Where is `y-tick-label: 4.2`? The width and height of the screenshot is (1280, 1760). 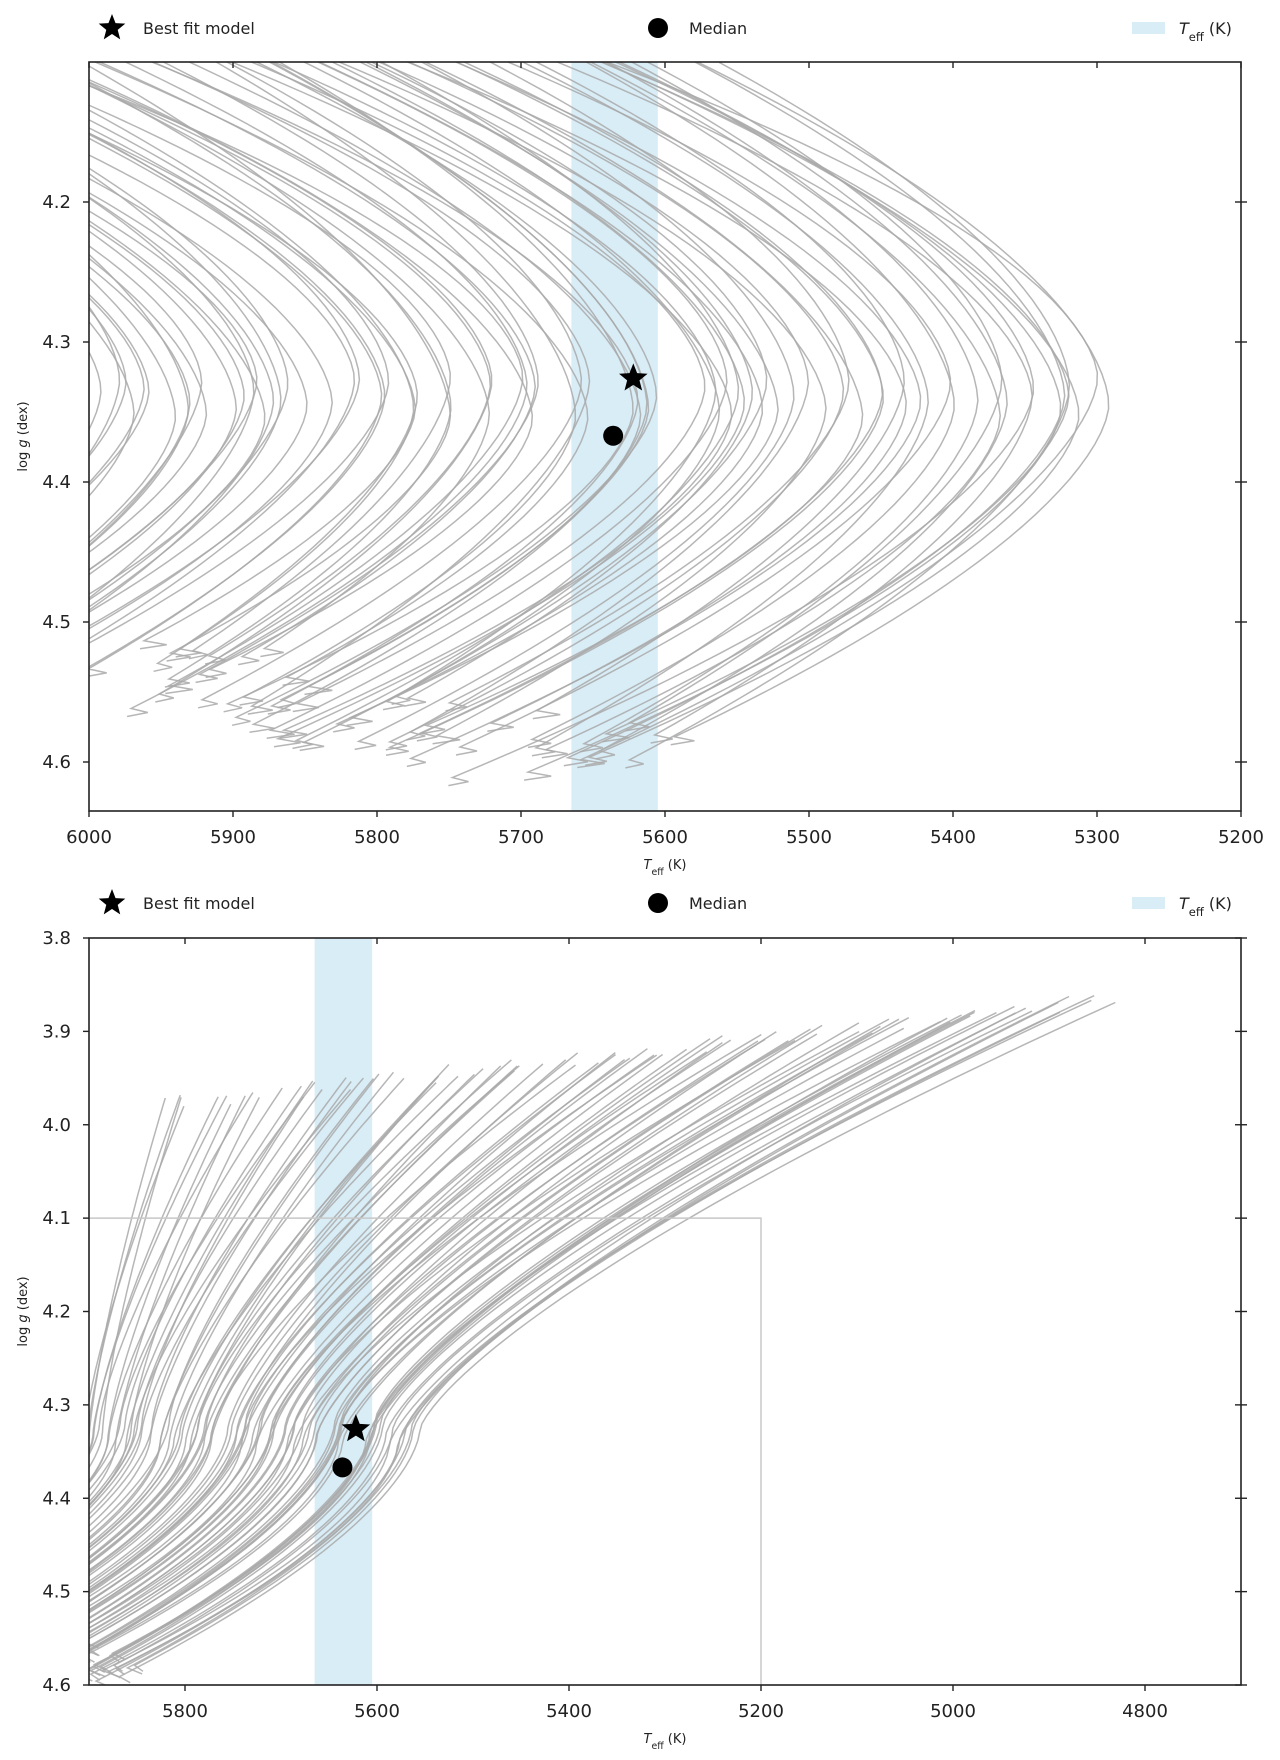
y-tick-label: 4.2 is located at coordinates (56, 202).